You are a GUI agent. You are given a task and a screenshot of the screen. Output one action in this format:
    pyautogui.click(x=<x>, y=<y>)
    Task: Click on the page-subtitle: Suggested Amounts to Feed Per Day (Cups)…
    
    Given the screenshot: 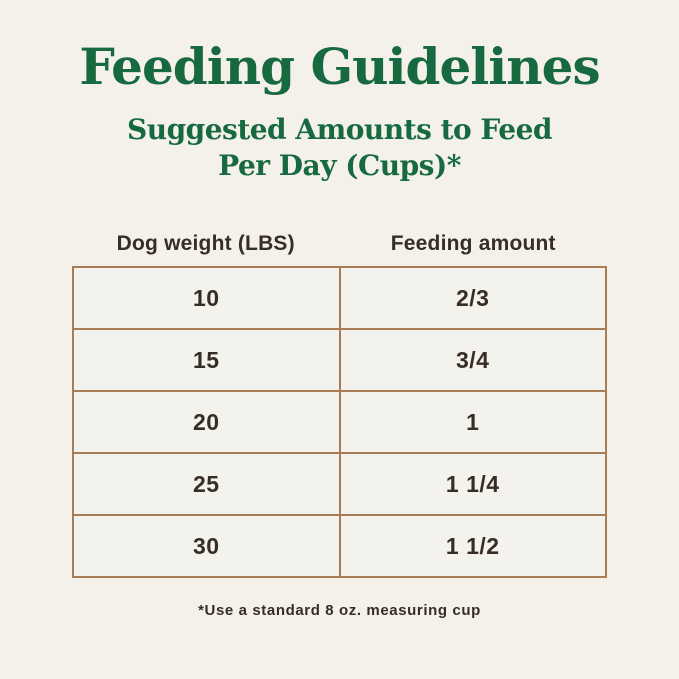 What is the action you would take?
    pyautogui.click(x=340, y=148)
    